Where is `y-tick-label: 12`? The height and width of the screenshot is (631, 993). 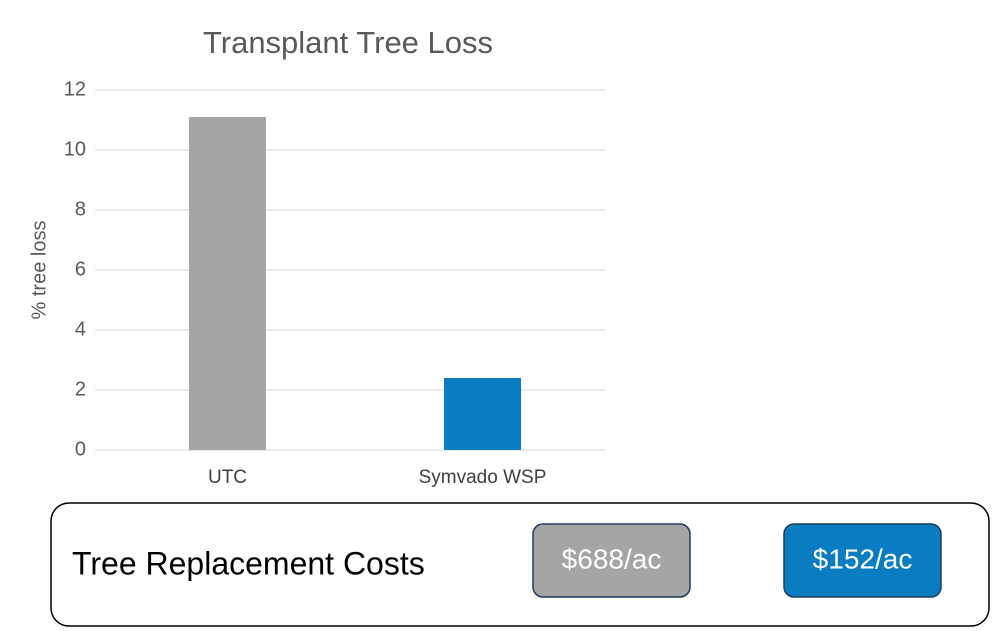
y-tick-label: 12 is located at coordinates (75, 89).